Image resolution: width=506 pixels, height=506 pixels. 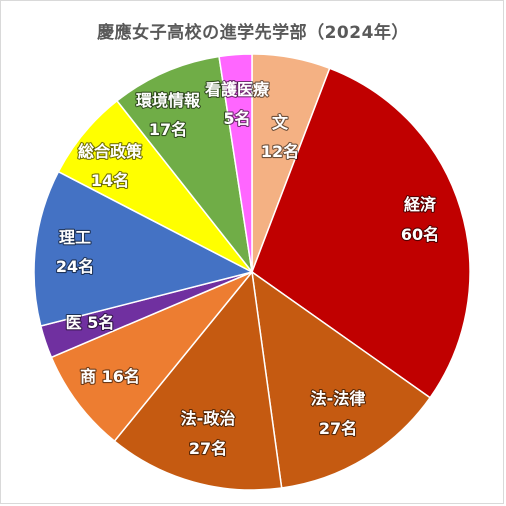 What do you see at coordinates (280, 122) in the screenshot?
I see `slice-category-1: 文` at bounding box center [280, 122].